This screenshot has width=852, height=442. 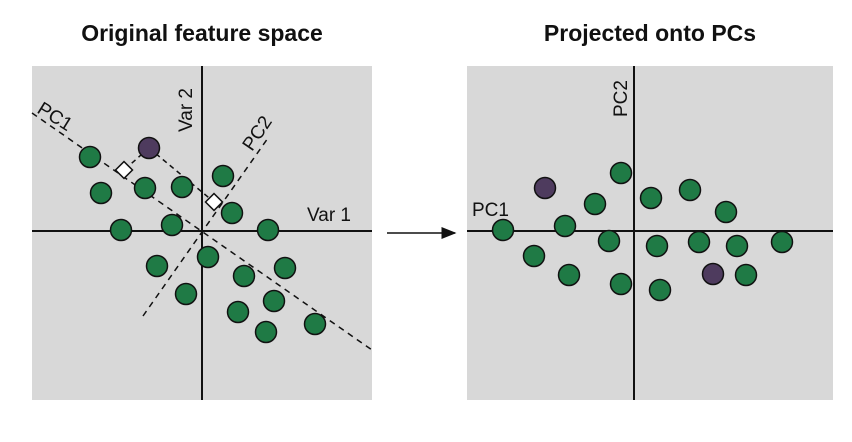 What do you see at coordinates (149, 148) in the screenshot?
I see `left-highlight-point` at bounding box center [149, 148].